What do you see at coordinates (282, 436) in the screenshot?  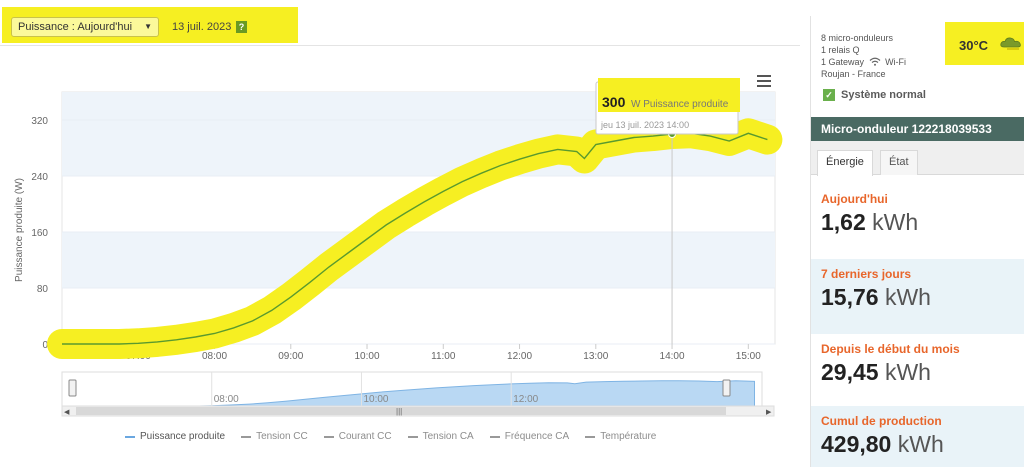 I see `legend-label: Tension CC` at bounding box center [282, 436].